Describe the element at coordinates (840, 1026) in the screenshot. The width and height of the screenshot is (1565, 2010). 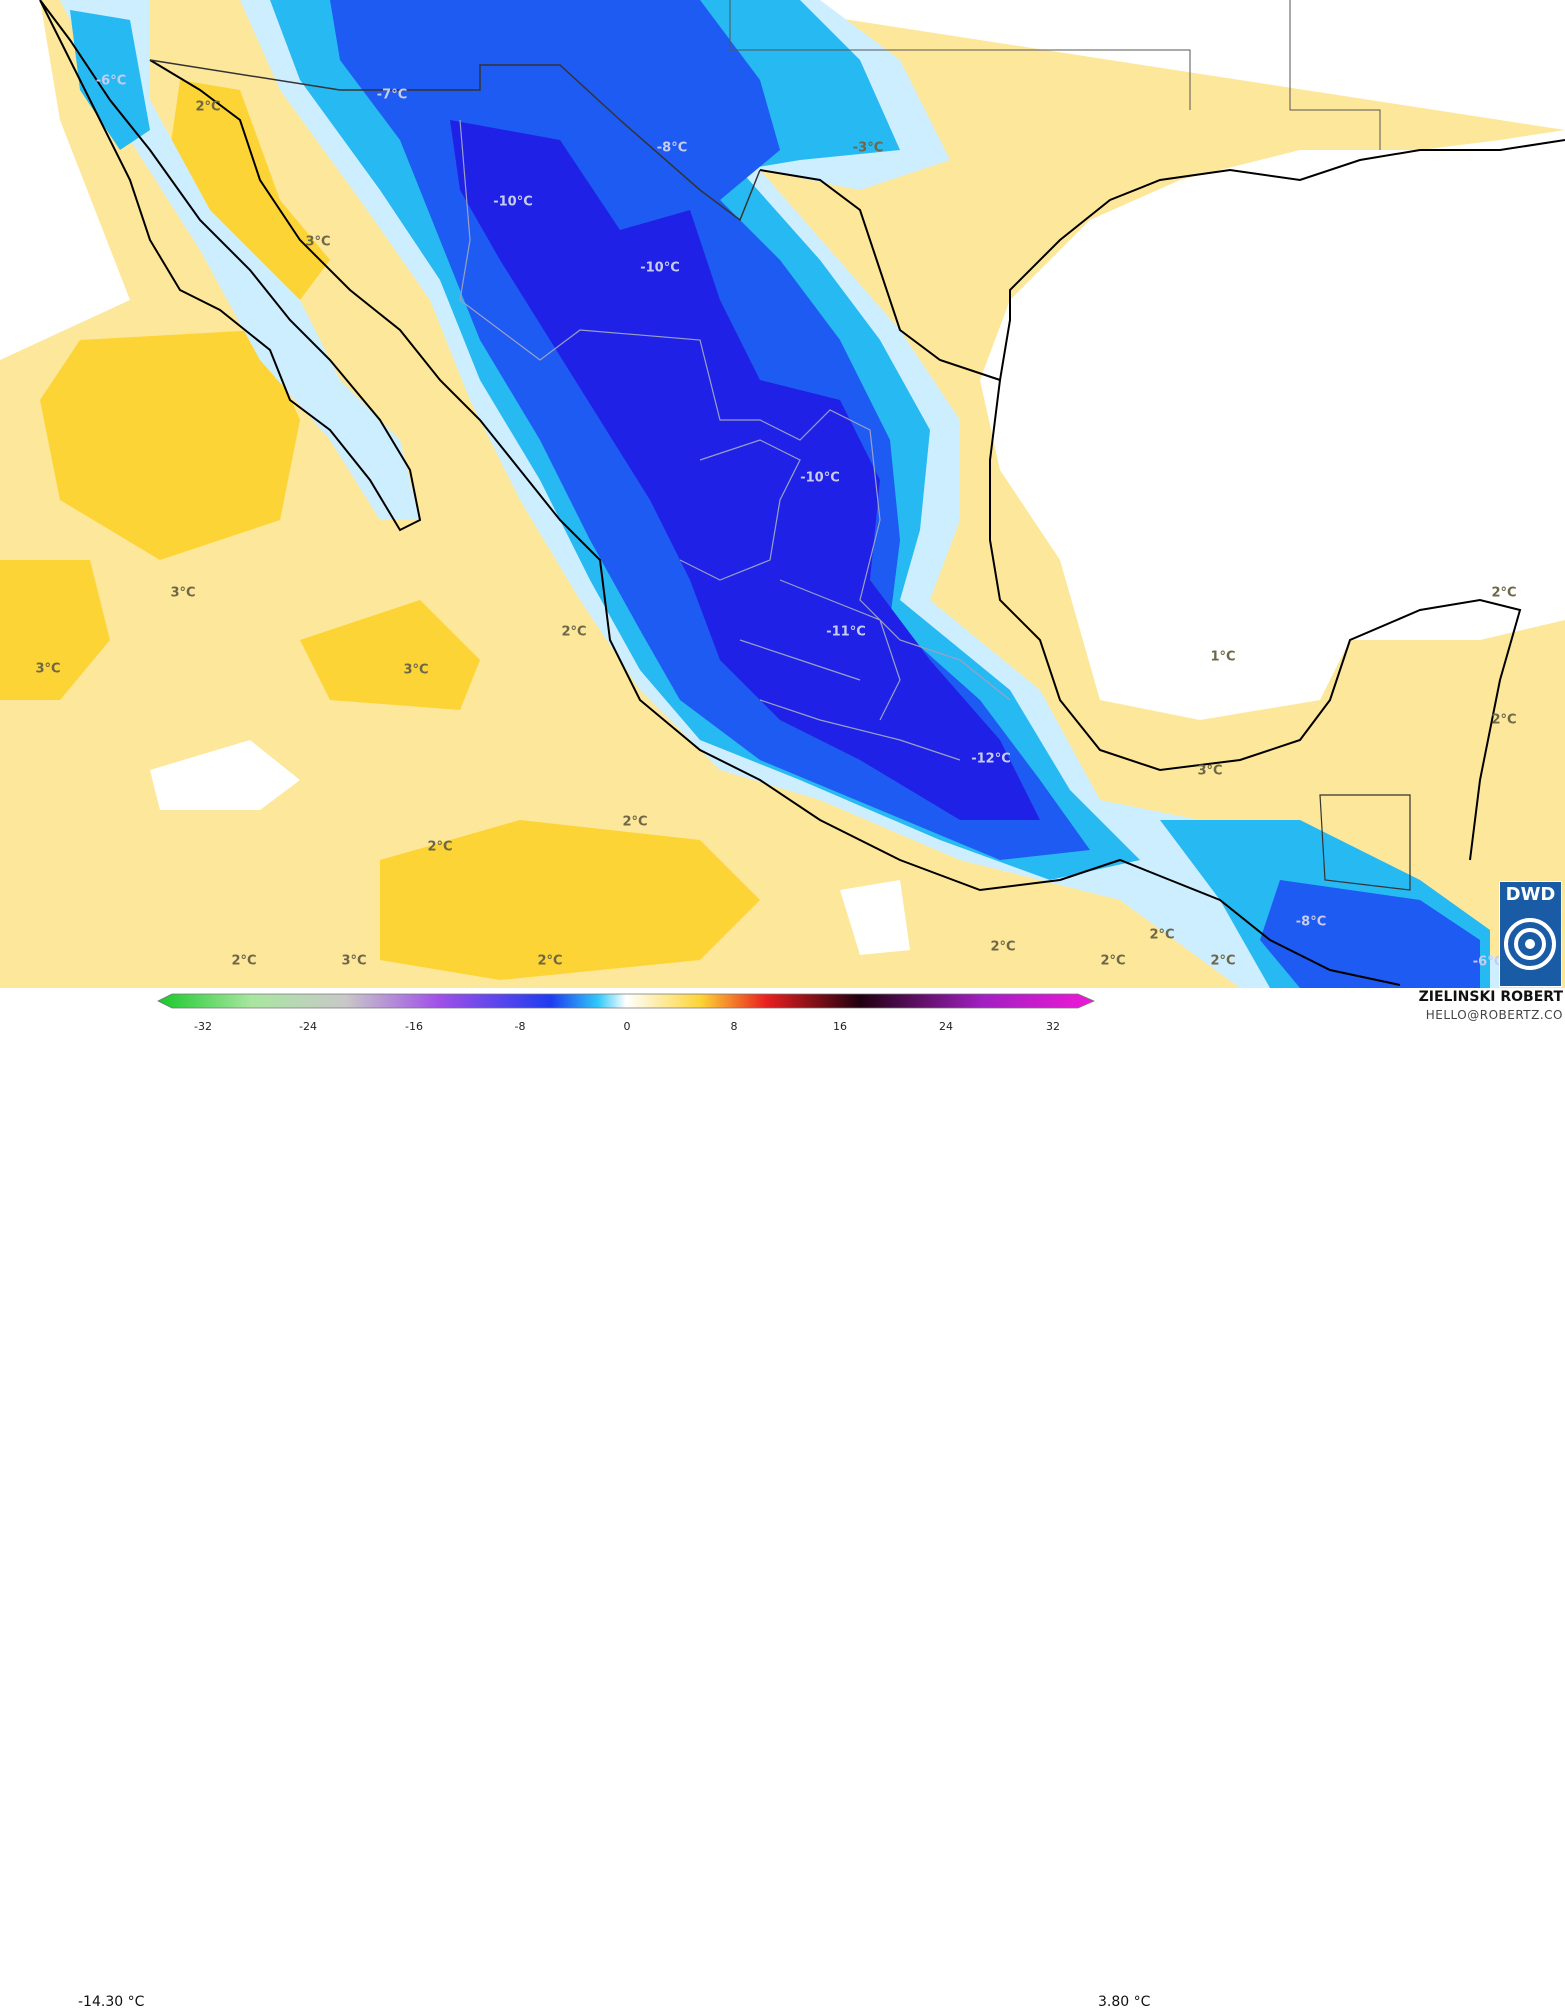
I see `colorbar-tick: 16` at that location.